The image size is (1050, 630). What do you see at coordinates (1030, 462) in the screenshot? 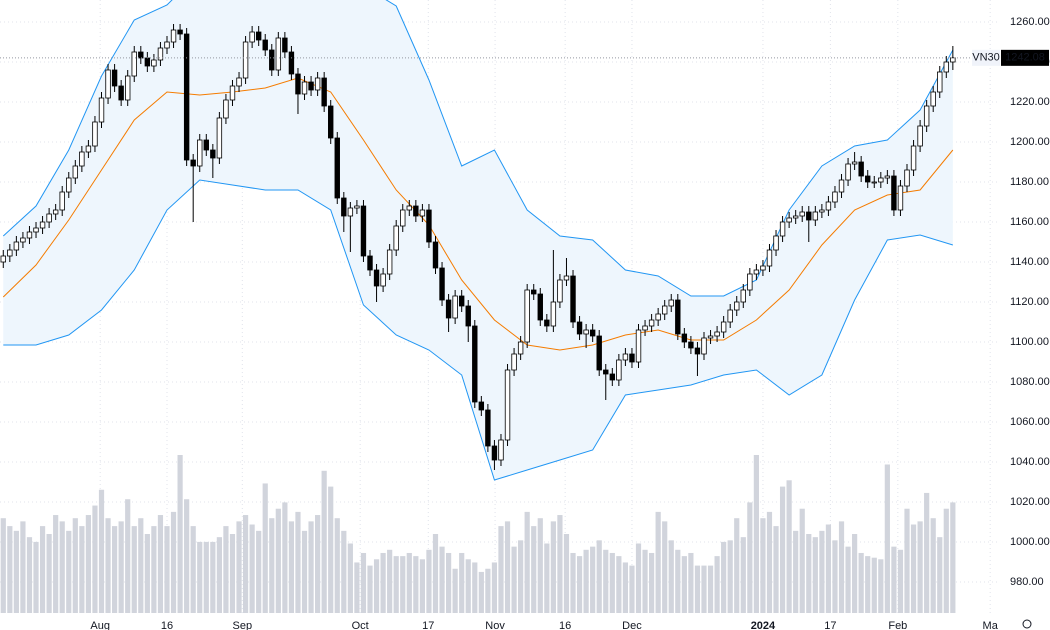
I see `y-tick-label: 1040.00` at bounding box center [1030, 462].